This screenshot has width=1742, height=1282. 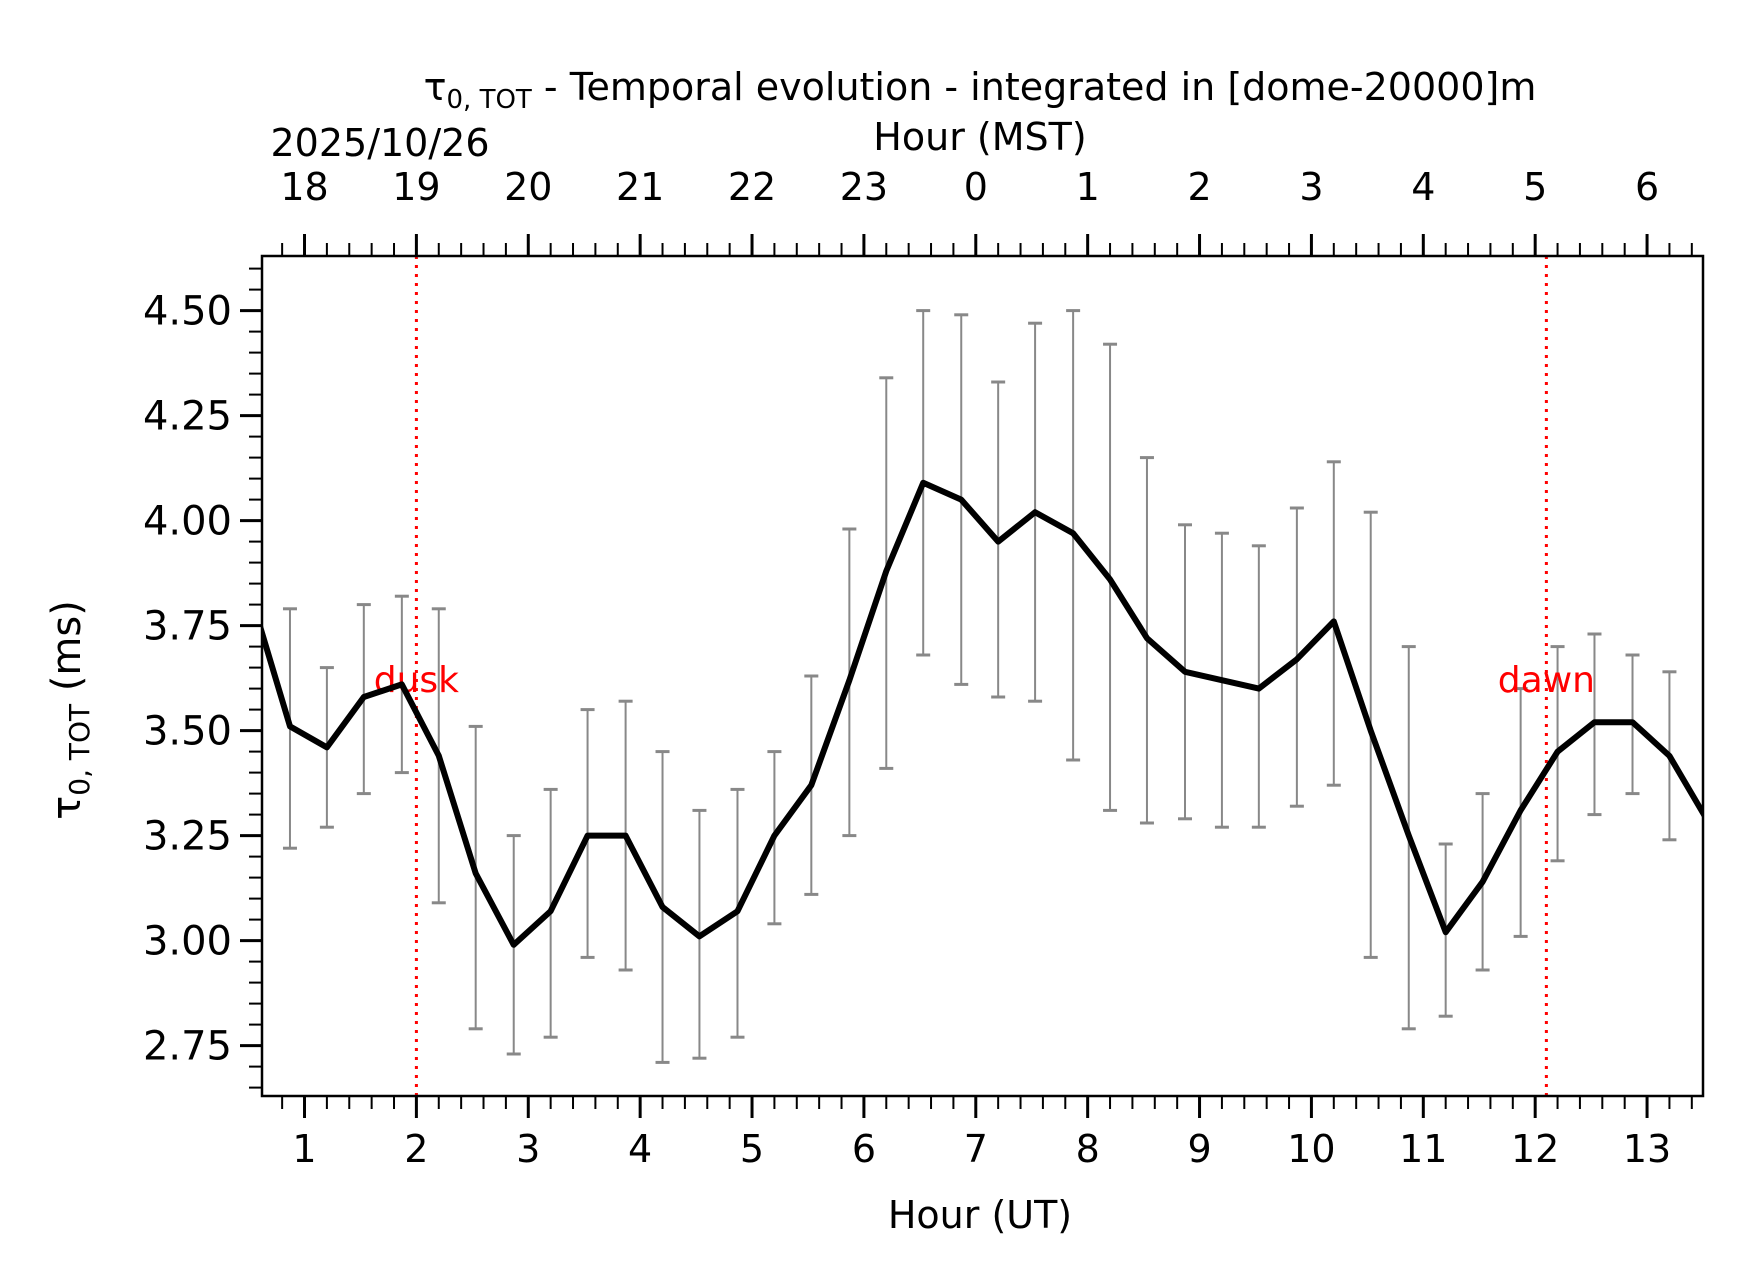 I want to click on dusk-label: dusk, so click(x=416, y=680).